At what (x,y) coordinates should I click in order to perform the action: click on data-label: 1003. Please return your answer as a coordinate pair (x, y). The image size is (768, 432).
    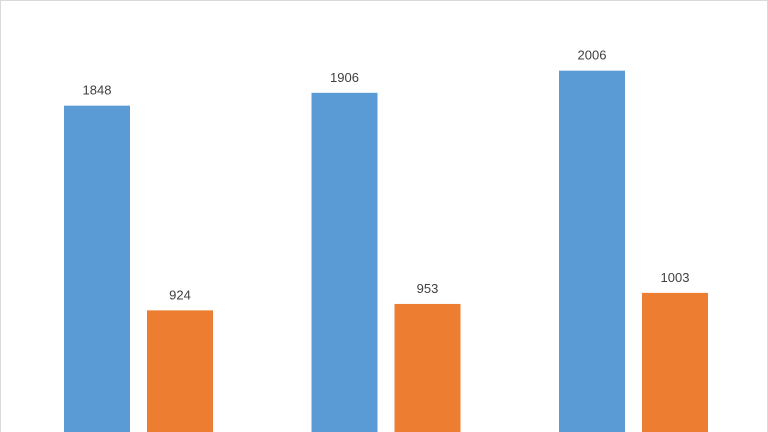
    Looking at the image, I should click on (675, 277).